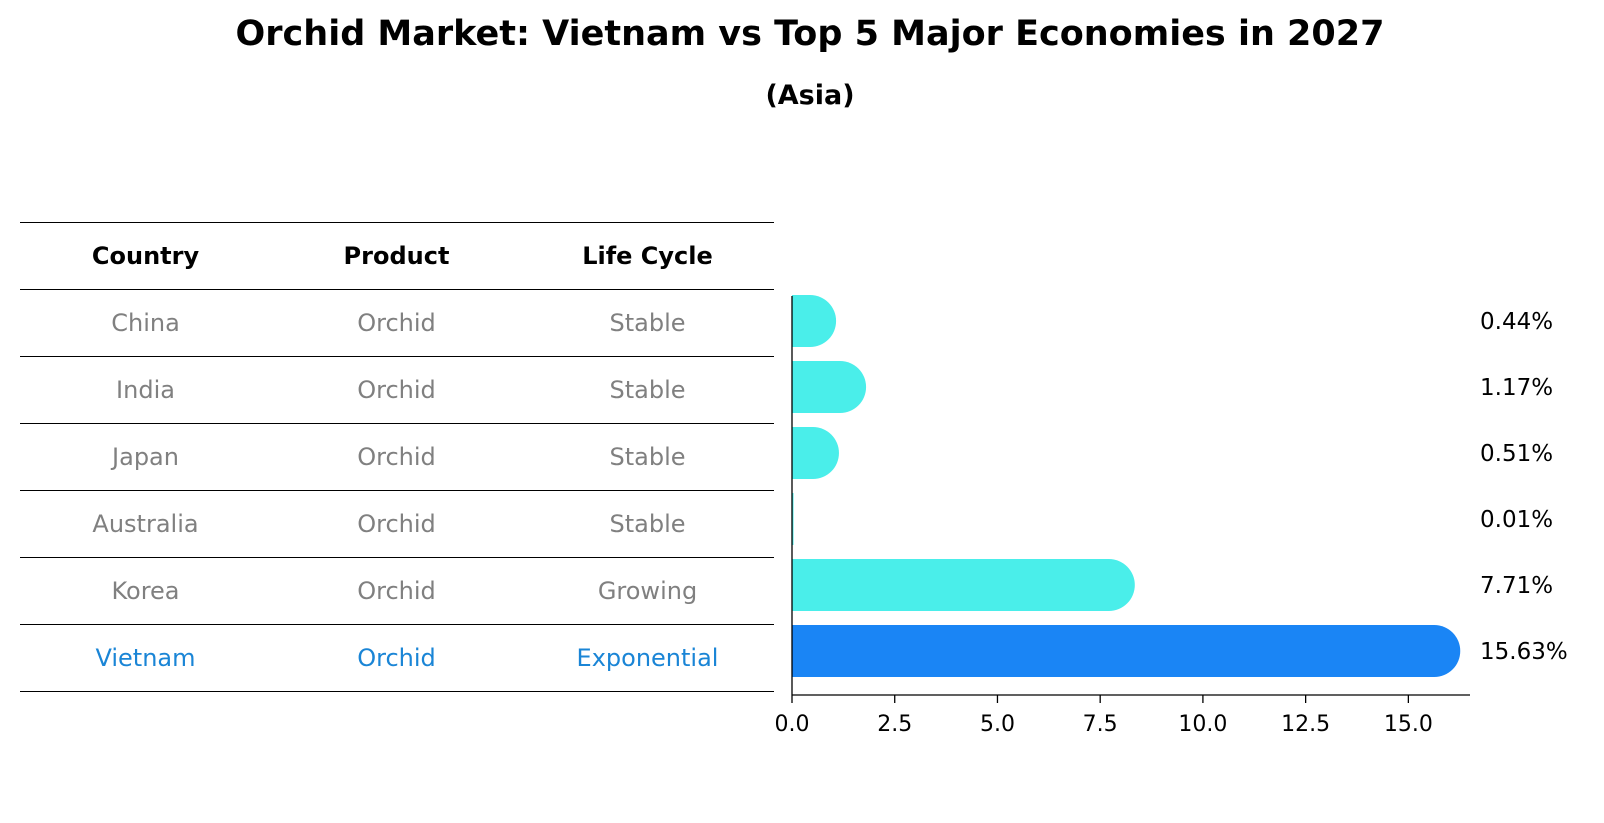 This screenshot has height=823, width=1604. What do you see at coordinates (997, 724) in the screenshot?
I see `x-tick-label: 5.0` at bounding box center [997, 724].